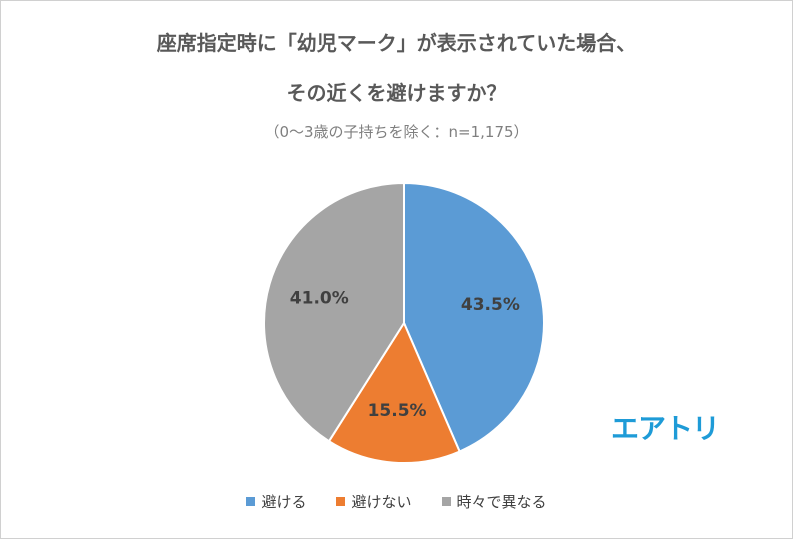 This screenshot has height=539, width=793. Describe the element at coordinates (334, 312) in the screenshot. I see `slice-depends` at that location.